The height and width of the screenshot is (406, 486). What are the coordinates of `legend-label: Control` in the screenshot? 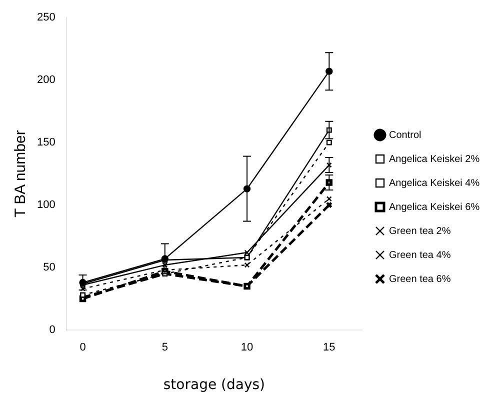 It's located at (405, 135).